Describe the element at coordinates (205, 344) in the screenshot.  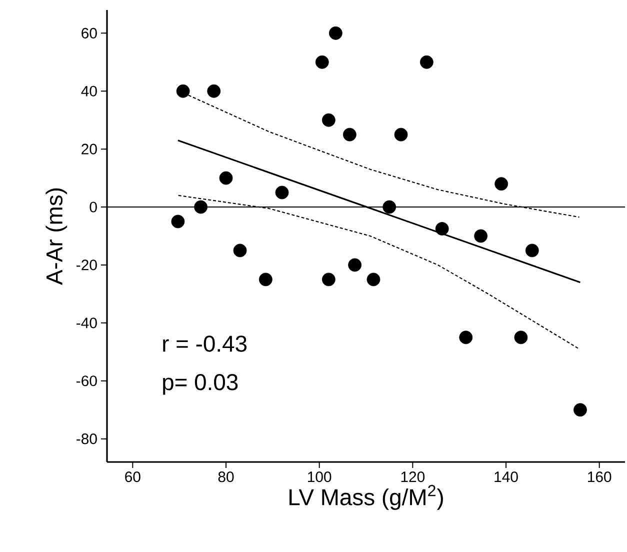
I see `annotation: r = -0.43` at that location.